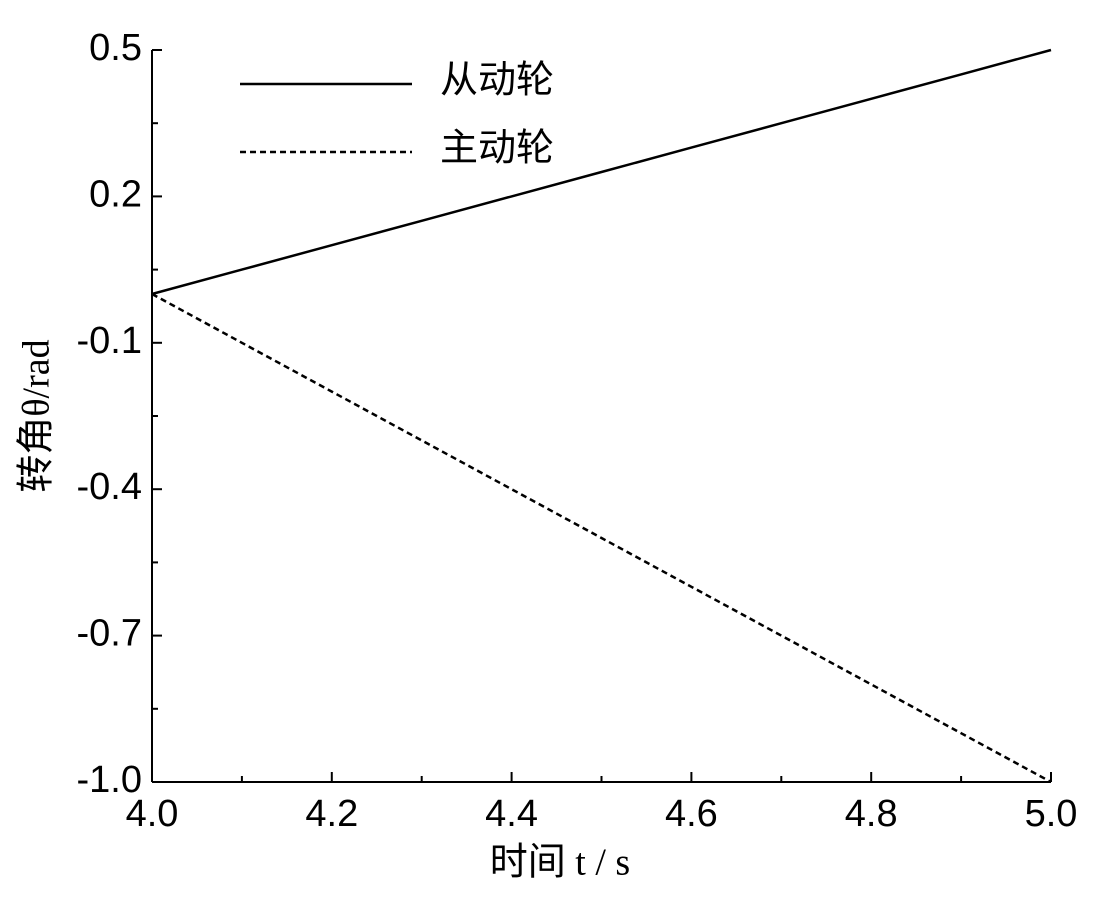 The height and width of the screenshot is (916, 1108). Describe the element at coordinates (331, 814) in the screenshot. I see `x-tick-label: 4.2` at that location.